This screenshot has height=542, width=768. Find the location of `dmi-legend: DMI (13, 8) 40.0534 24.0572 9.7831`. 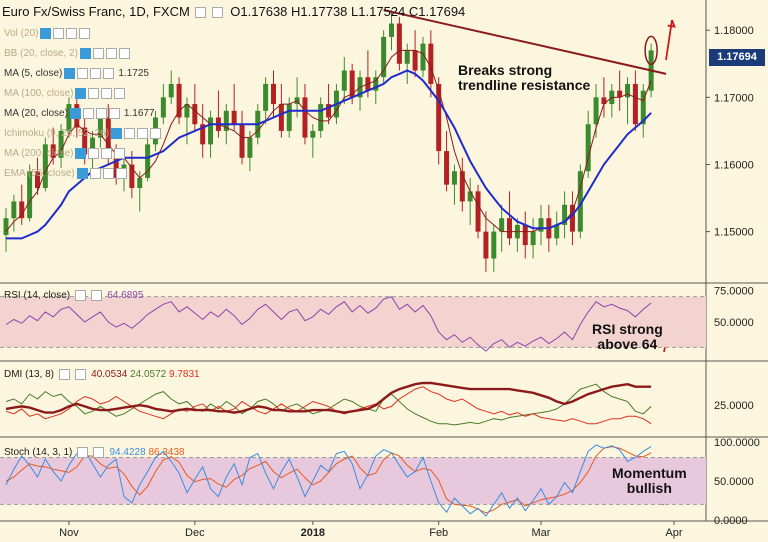

dmi-legend: DMI (13, 8) 40.0534 24.0572 9.7831 is located at coordinates (102, 374).